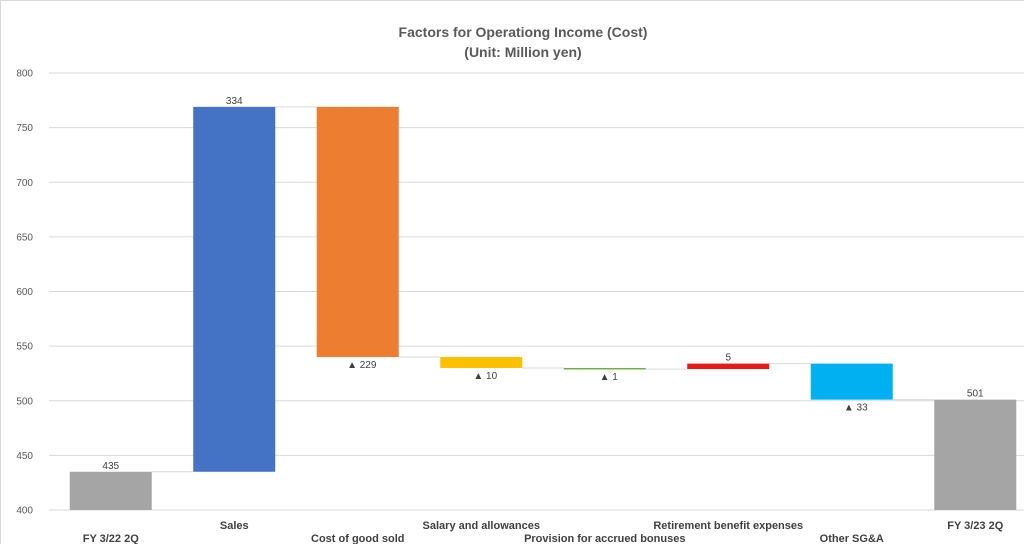 This screenshot has height=544, width=1024. I want to click on y-tick-label: 700, so click(24, 183).